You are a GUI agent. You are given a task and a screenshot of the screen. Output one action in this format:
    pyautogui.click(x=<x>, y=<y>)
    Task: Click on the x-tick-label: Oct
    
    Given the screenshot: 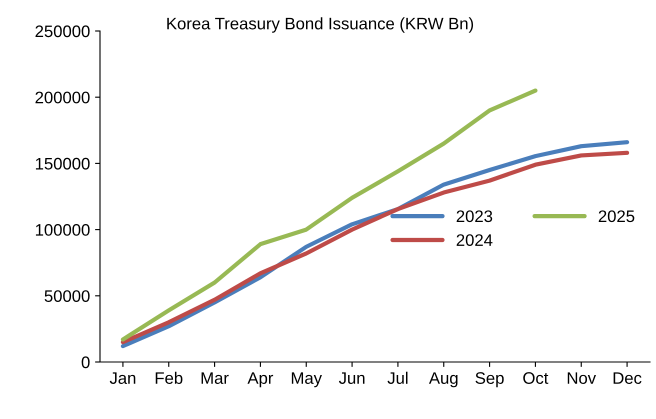 What is the action you would take?
    pyautogui.click(x=535, y=378)
    